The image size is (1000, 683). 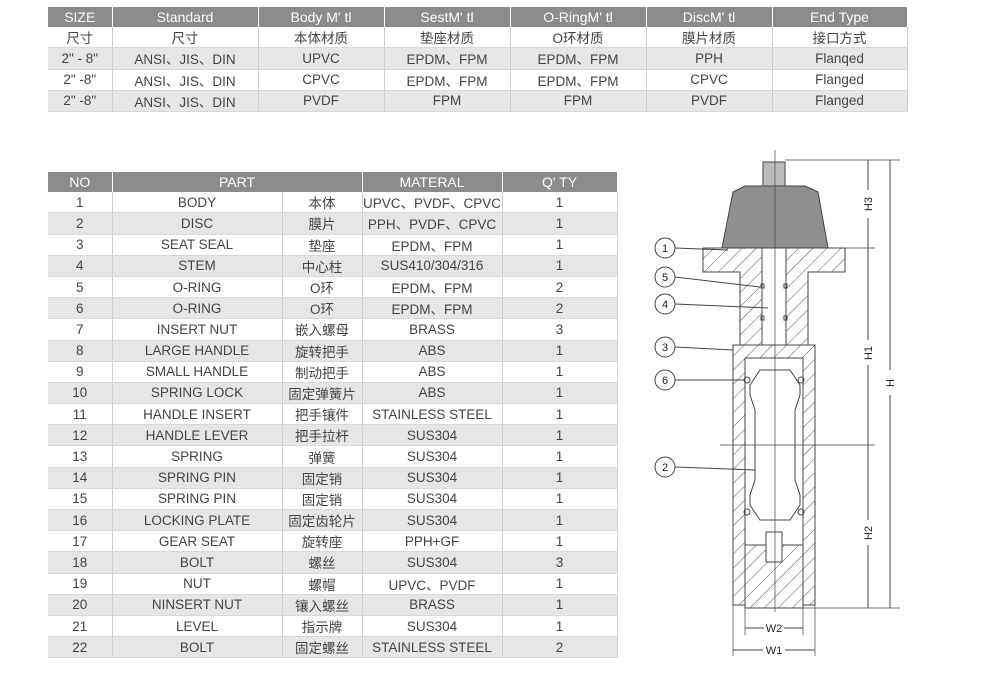 What do you see at coordinates (80, 647) in the screenshot?
I see `table-cell: 22` at bounding box center [80, 647].